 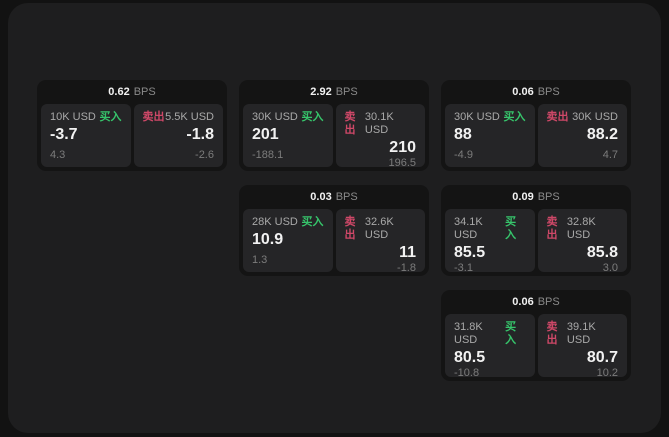 I want to click on buy-size: 31.8K USD, so click(x=468, y=333).